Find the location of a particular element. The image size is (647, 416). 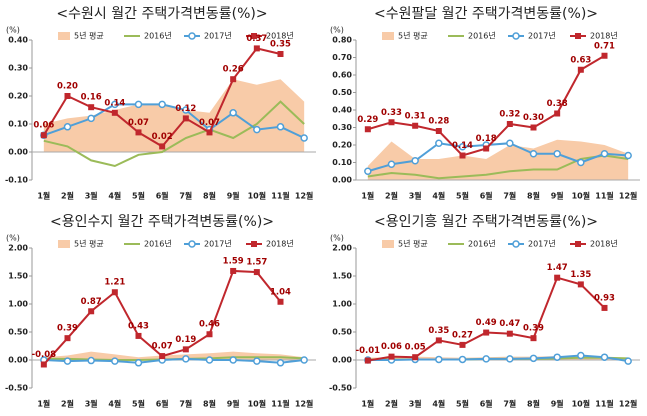

y-tick-label: 0.20 is located at coordinates (18, 96).